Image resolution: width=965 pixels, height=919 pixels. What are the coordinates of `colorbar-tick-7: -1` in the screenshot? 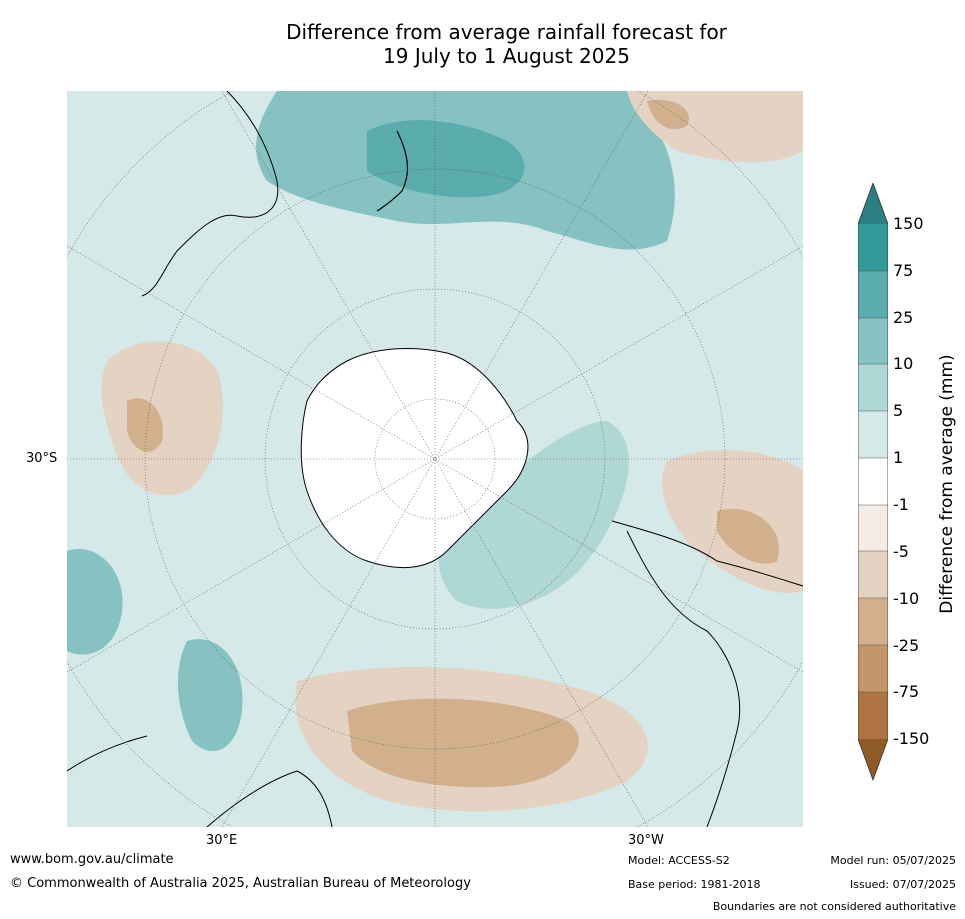 It's located at (901, 504).